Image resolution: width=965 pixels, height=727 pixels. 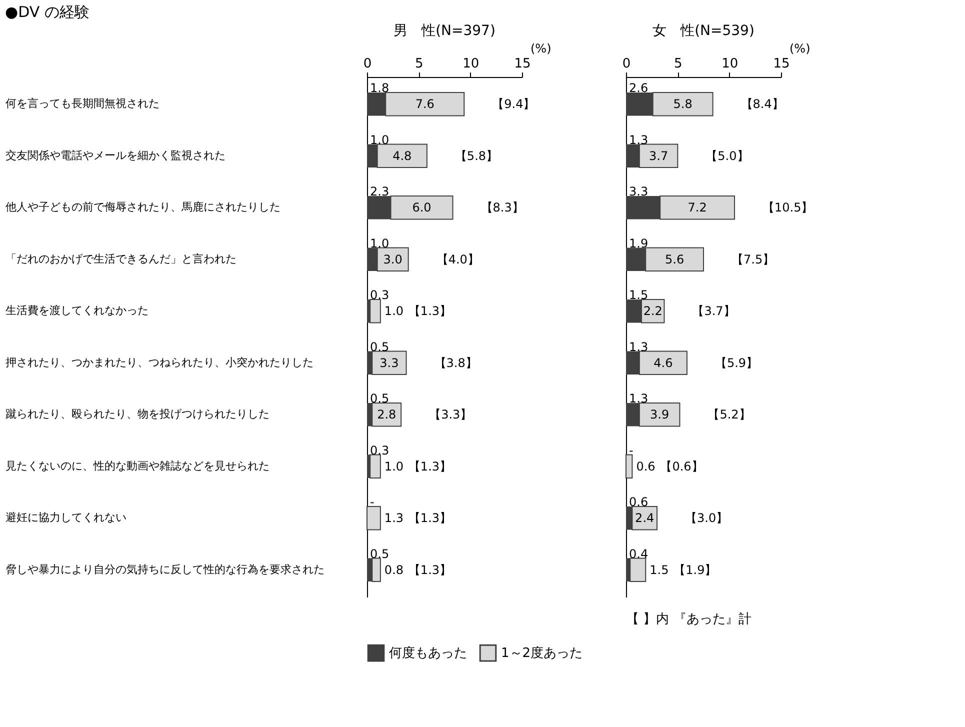 I want to click on total-label: 【3.3】, so click(x=450, y=415).